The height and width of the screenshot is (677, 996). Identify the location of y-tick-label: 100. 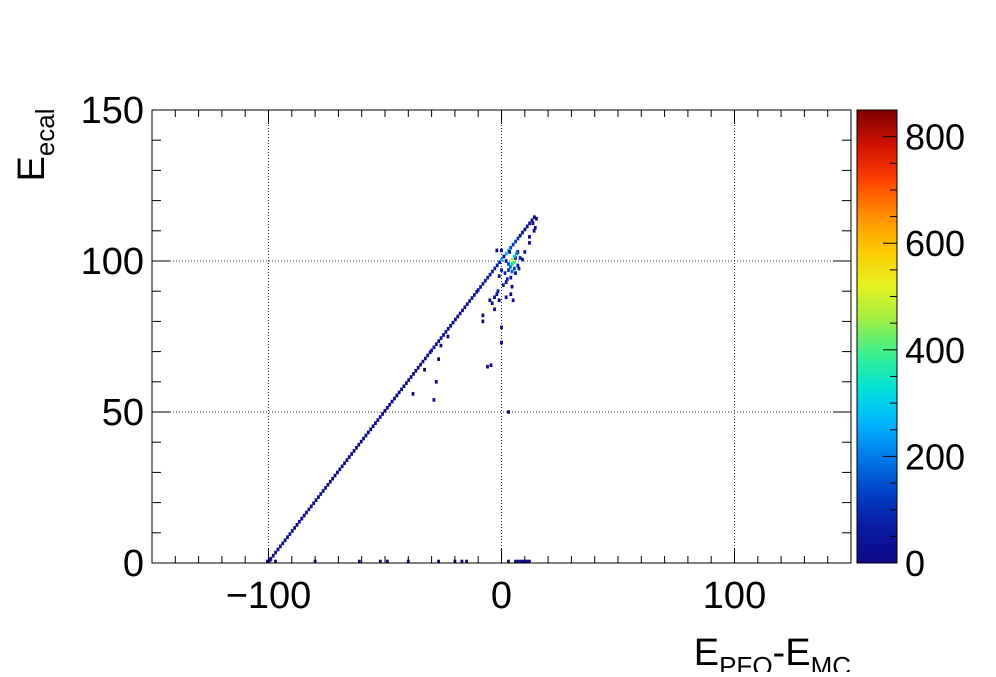
(112, 262).